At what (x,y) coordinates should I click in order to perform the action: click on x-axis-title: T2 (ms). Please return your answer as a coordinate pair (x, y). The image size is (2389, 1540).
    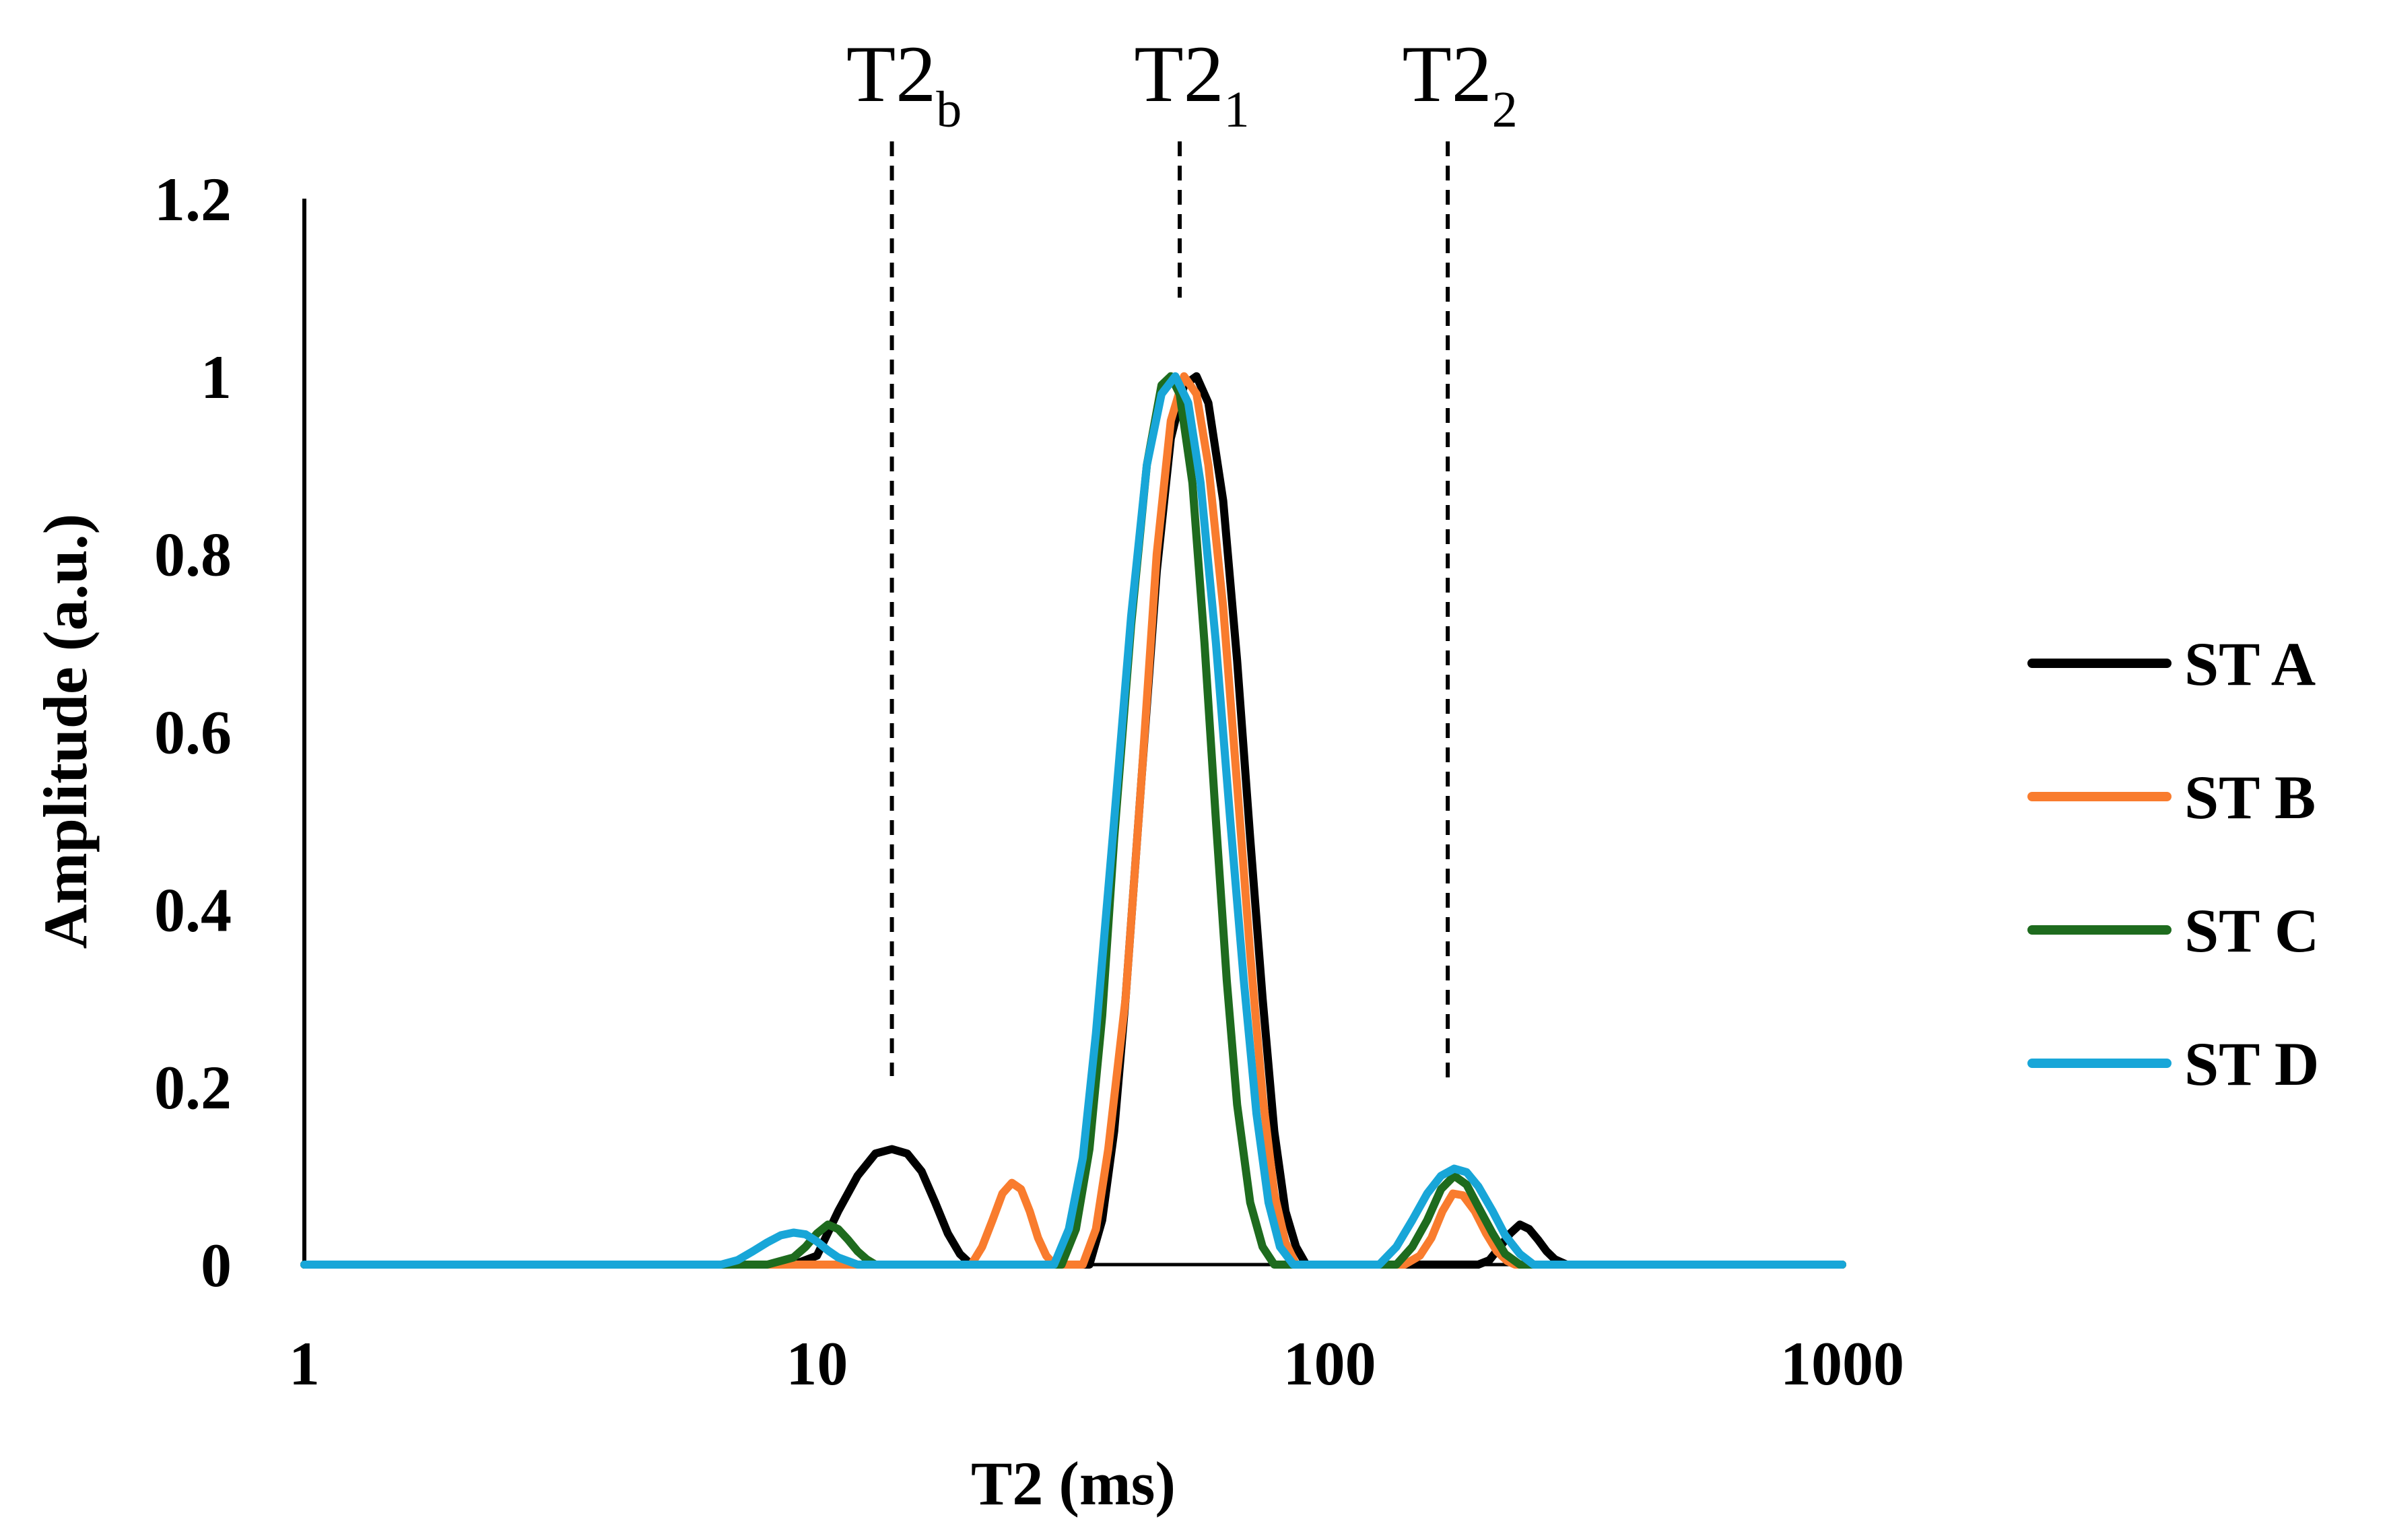
    Looking at the image, I should click on (1073, 1483).